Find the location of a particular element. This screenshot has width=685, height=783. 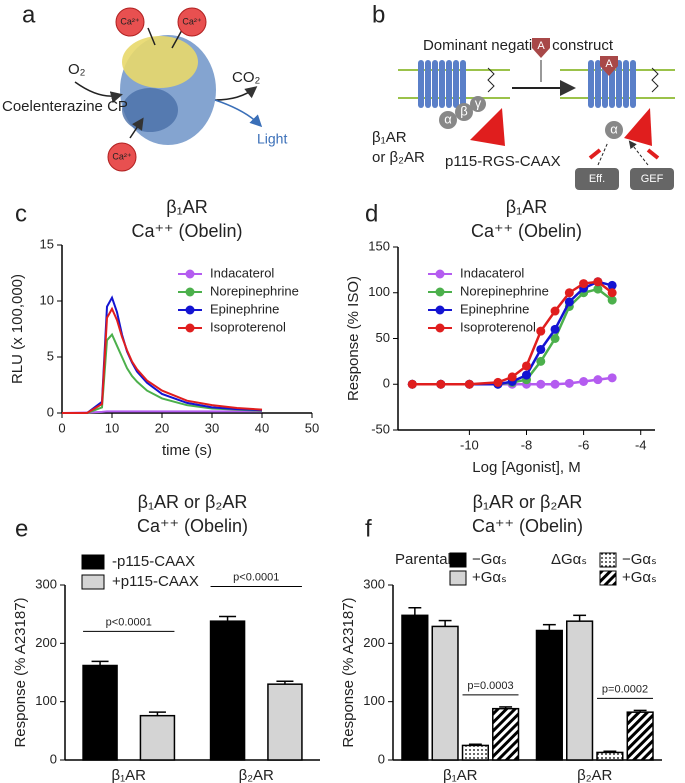

legend-group: Parental is located at coordinates (423, 559).